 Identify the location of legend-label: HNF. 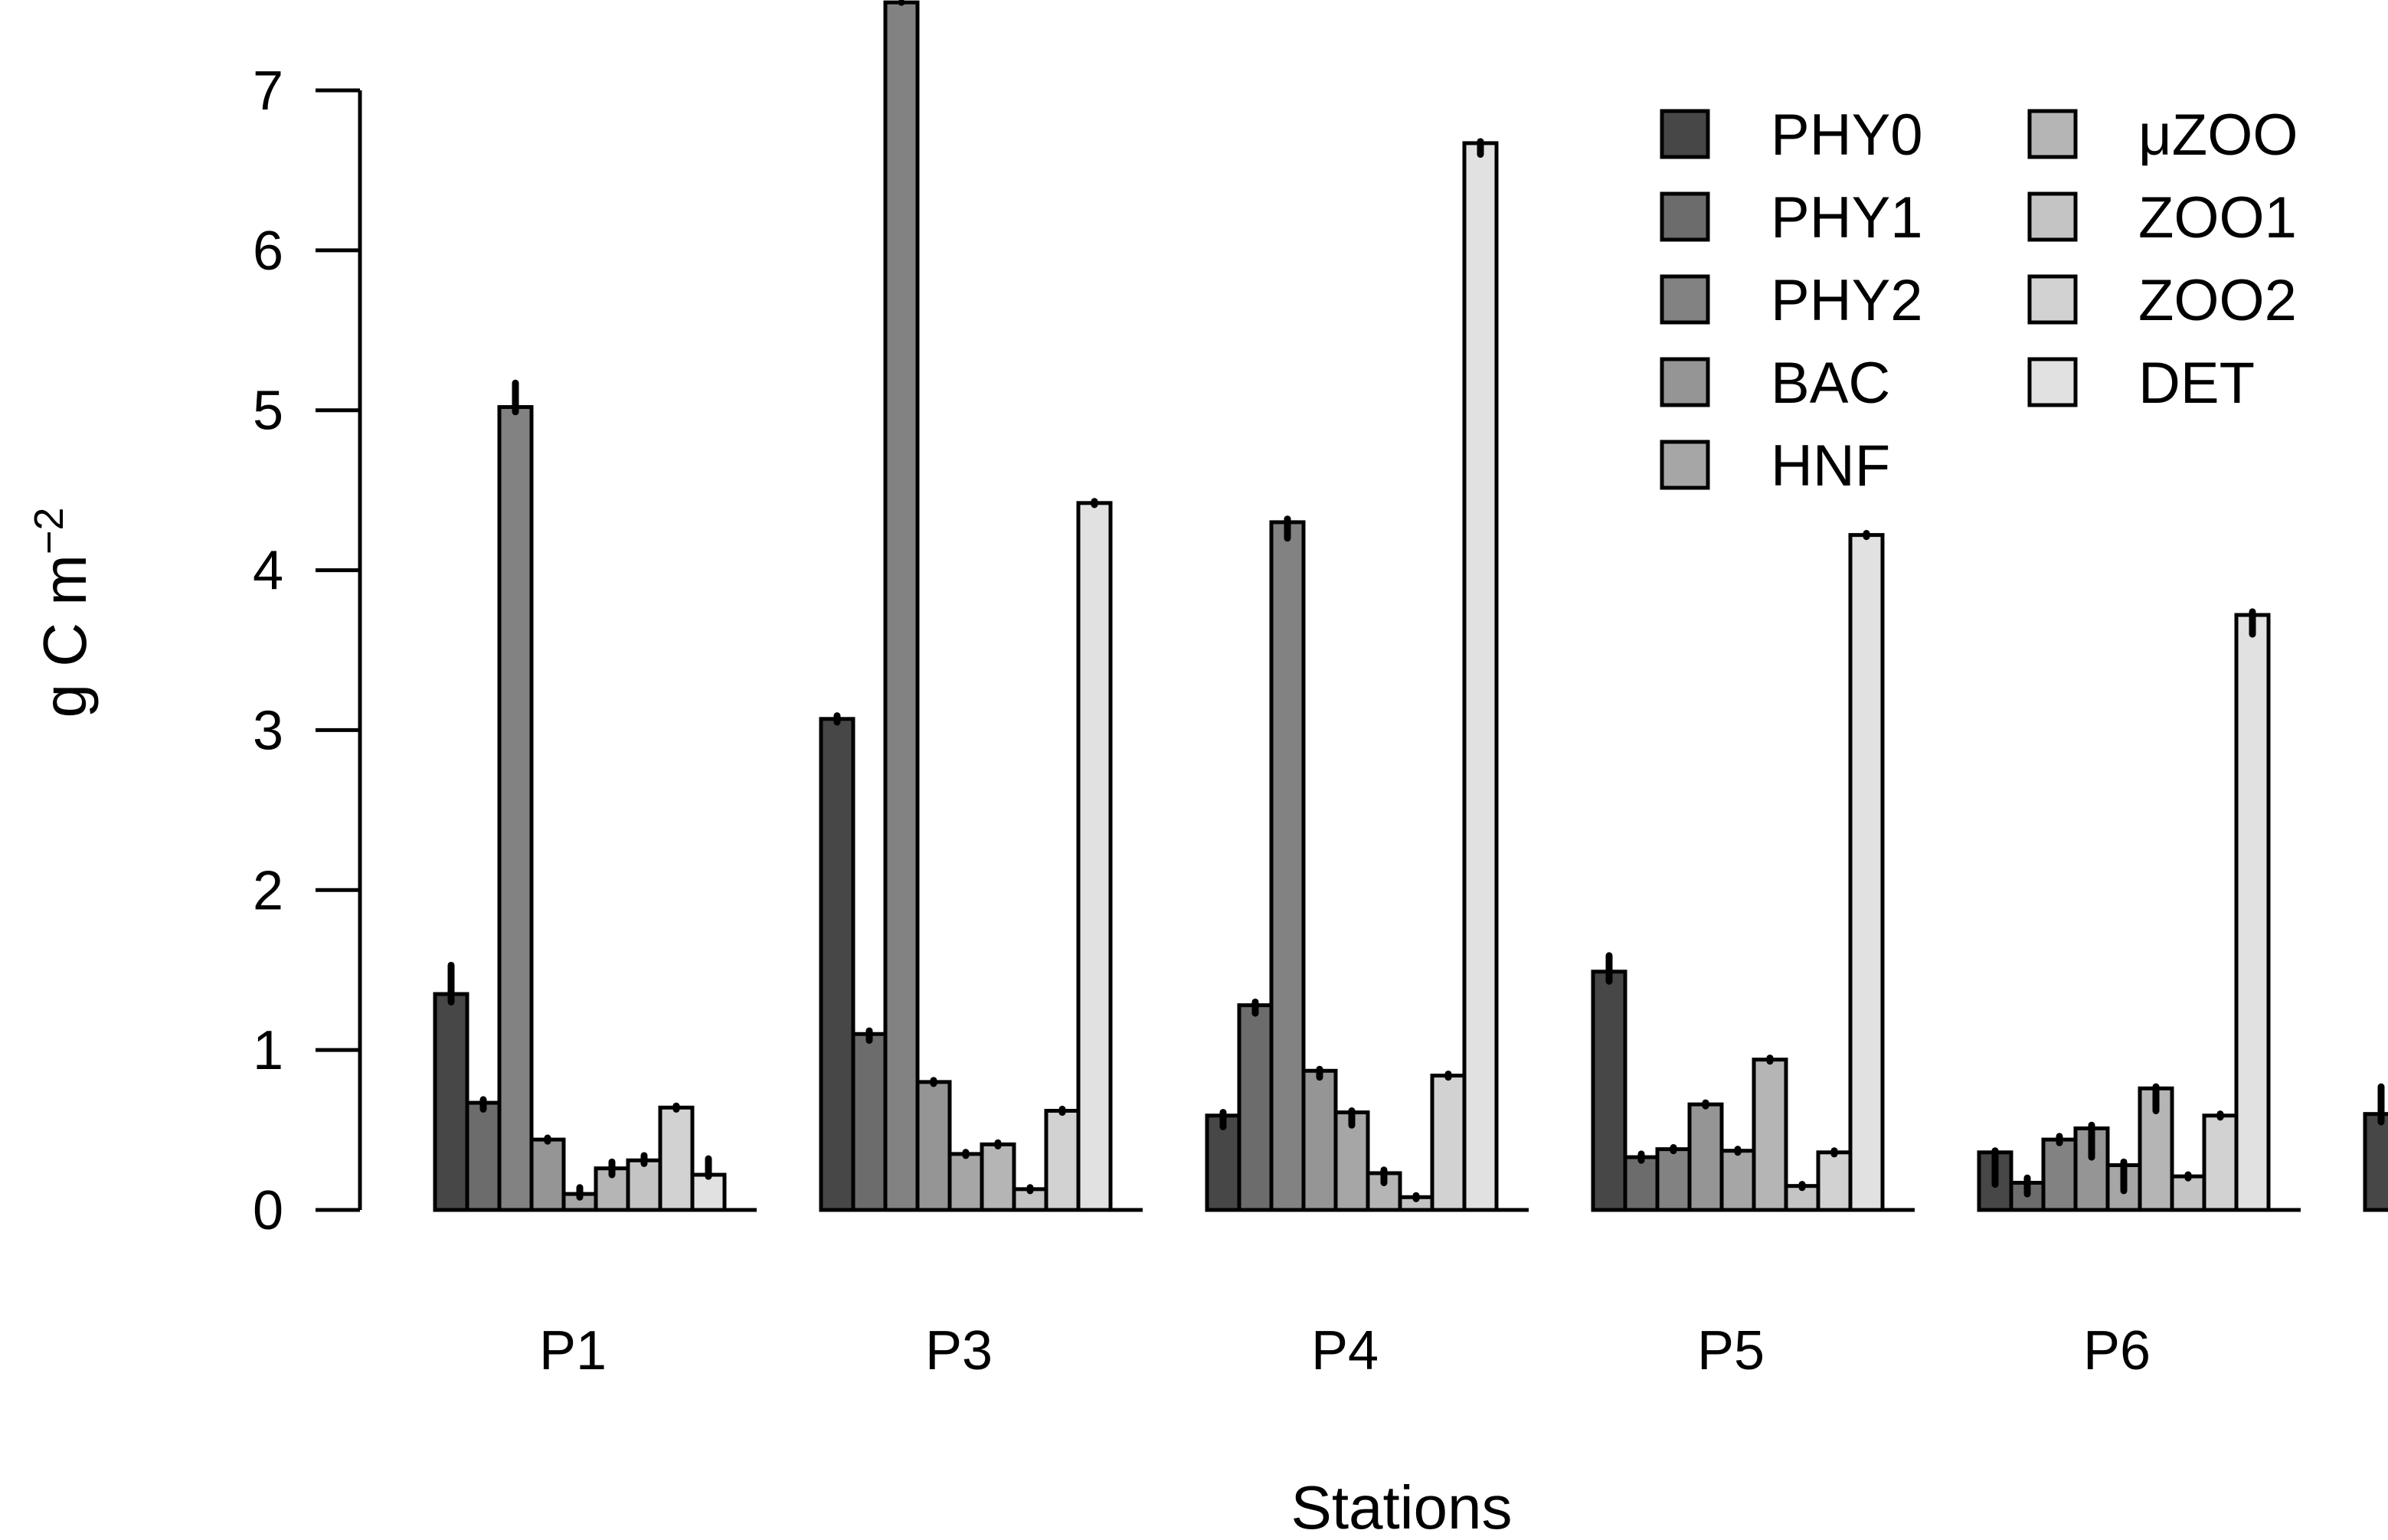
(1830, 466).